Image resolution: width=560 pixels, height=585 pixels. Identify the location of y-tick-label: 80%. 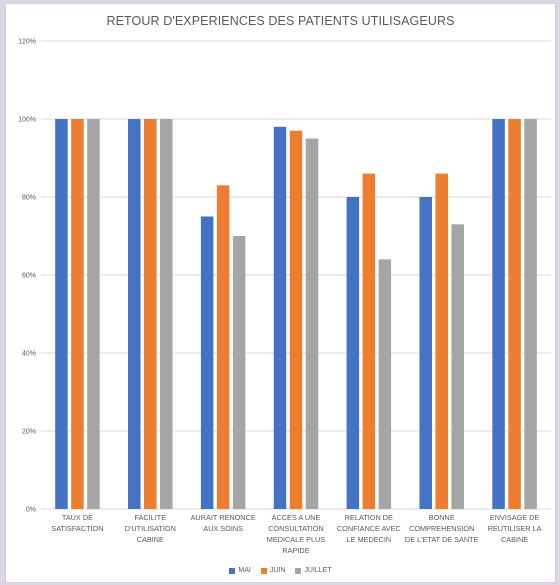
(29, 198).